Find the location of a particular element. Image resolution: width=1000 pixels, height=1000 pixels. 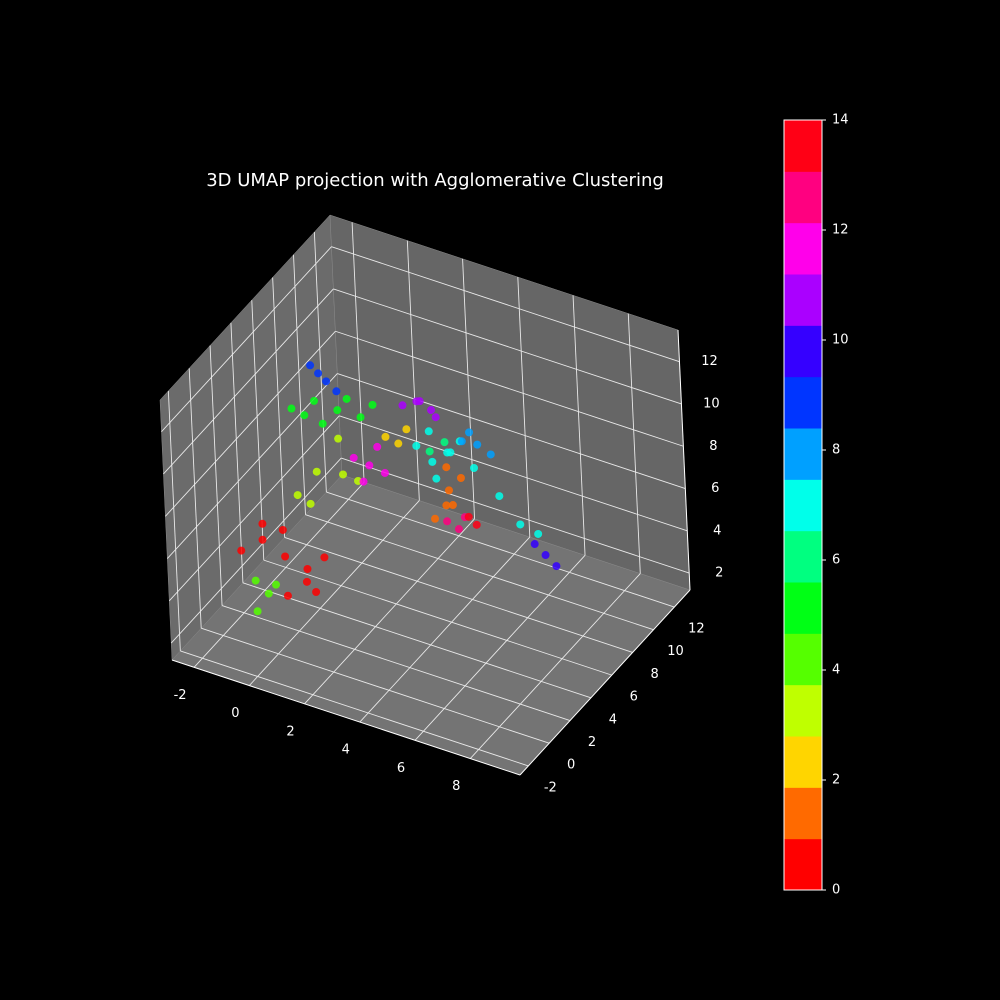

colorbar-tick-label: 12 is located at coordinates (840, 230).